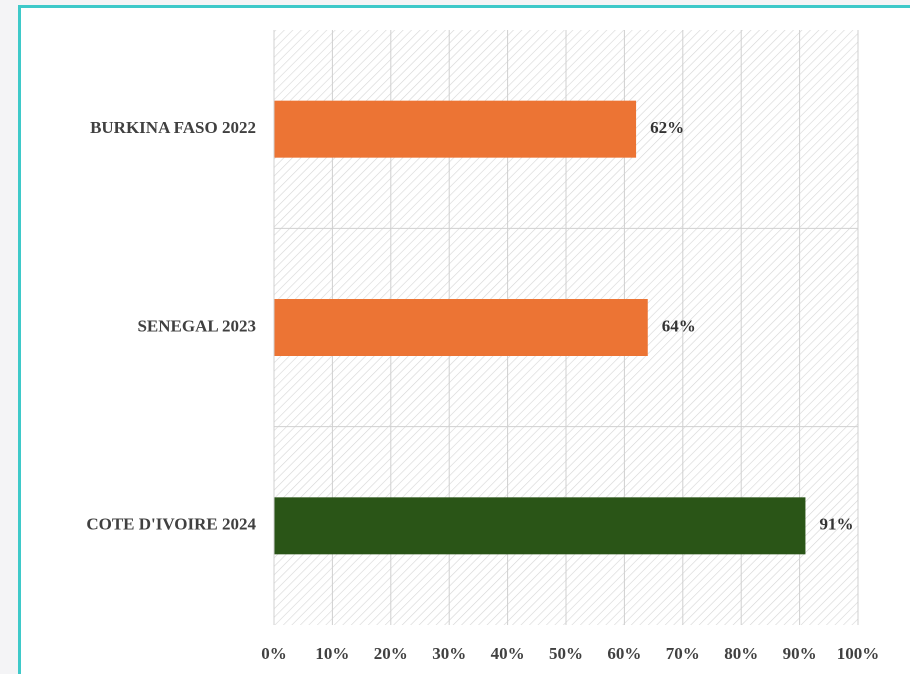  What do you see at coordinates (679, 325) in the screenshot?
I see `data-label: 64%` at bounding box center [679, 325].